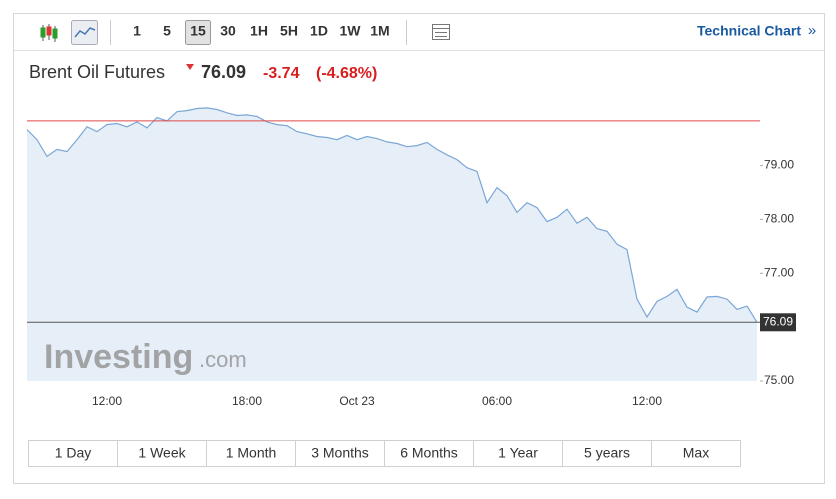 The width and height of the screenshot is (836, 499). I want to click on technical-chart-arrow: », so click(812, 30).